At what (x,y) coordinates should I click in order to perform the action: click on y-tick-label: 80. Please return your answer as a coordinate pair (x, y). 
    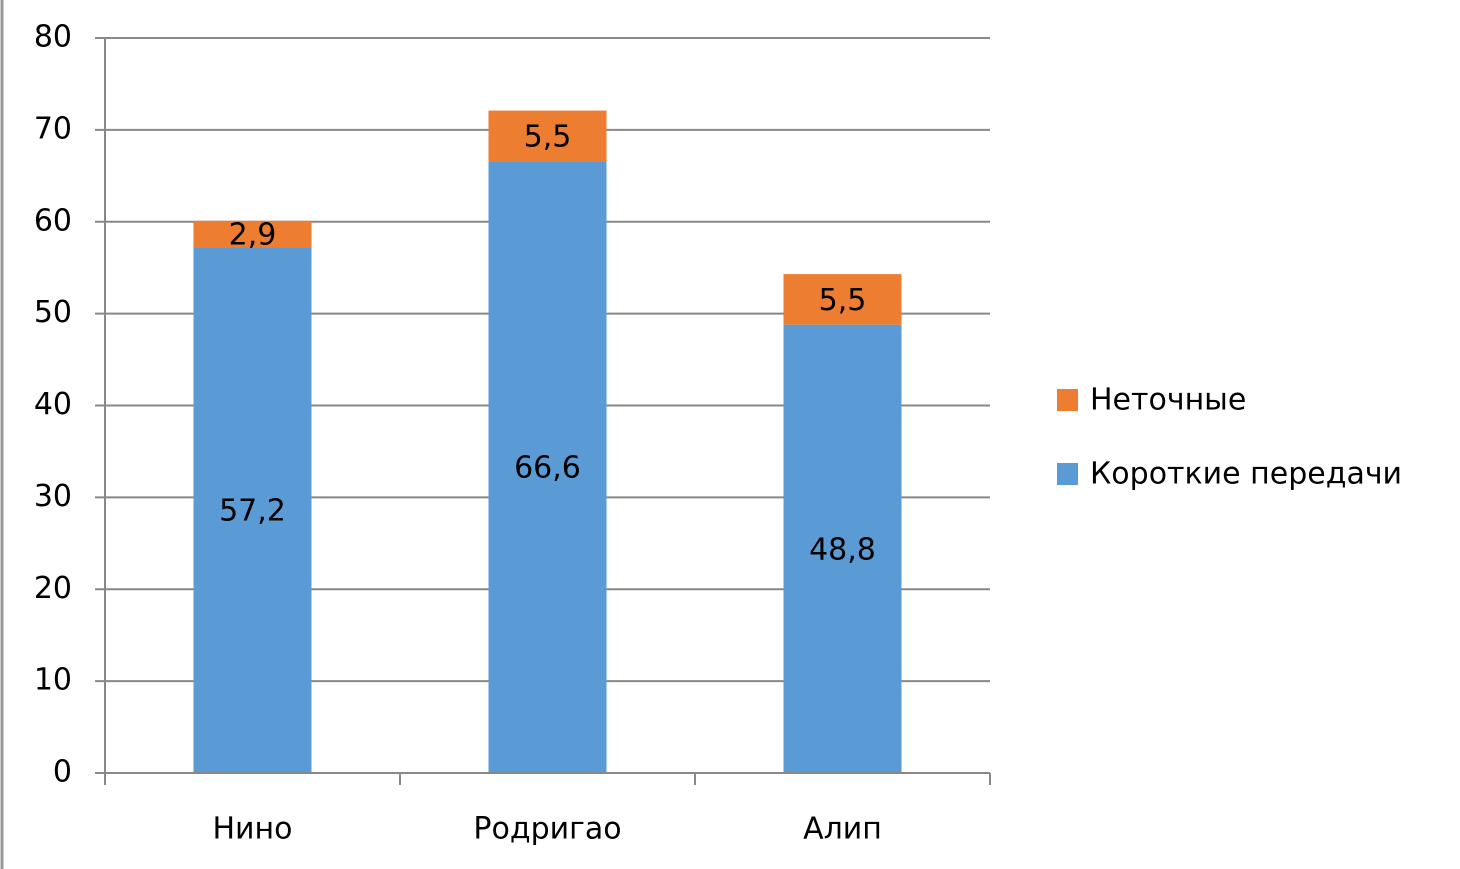
    Looking at the image, I should click on (53, 37).